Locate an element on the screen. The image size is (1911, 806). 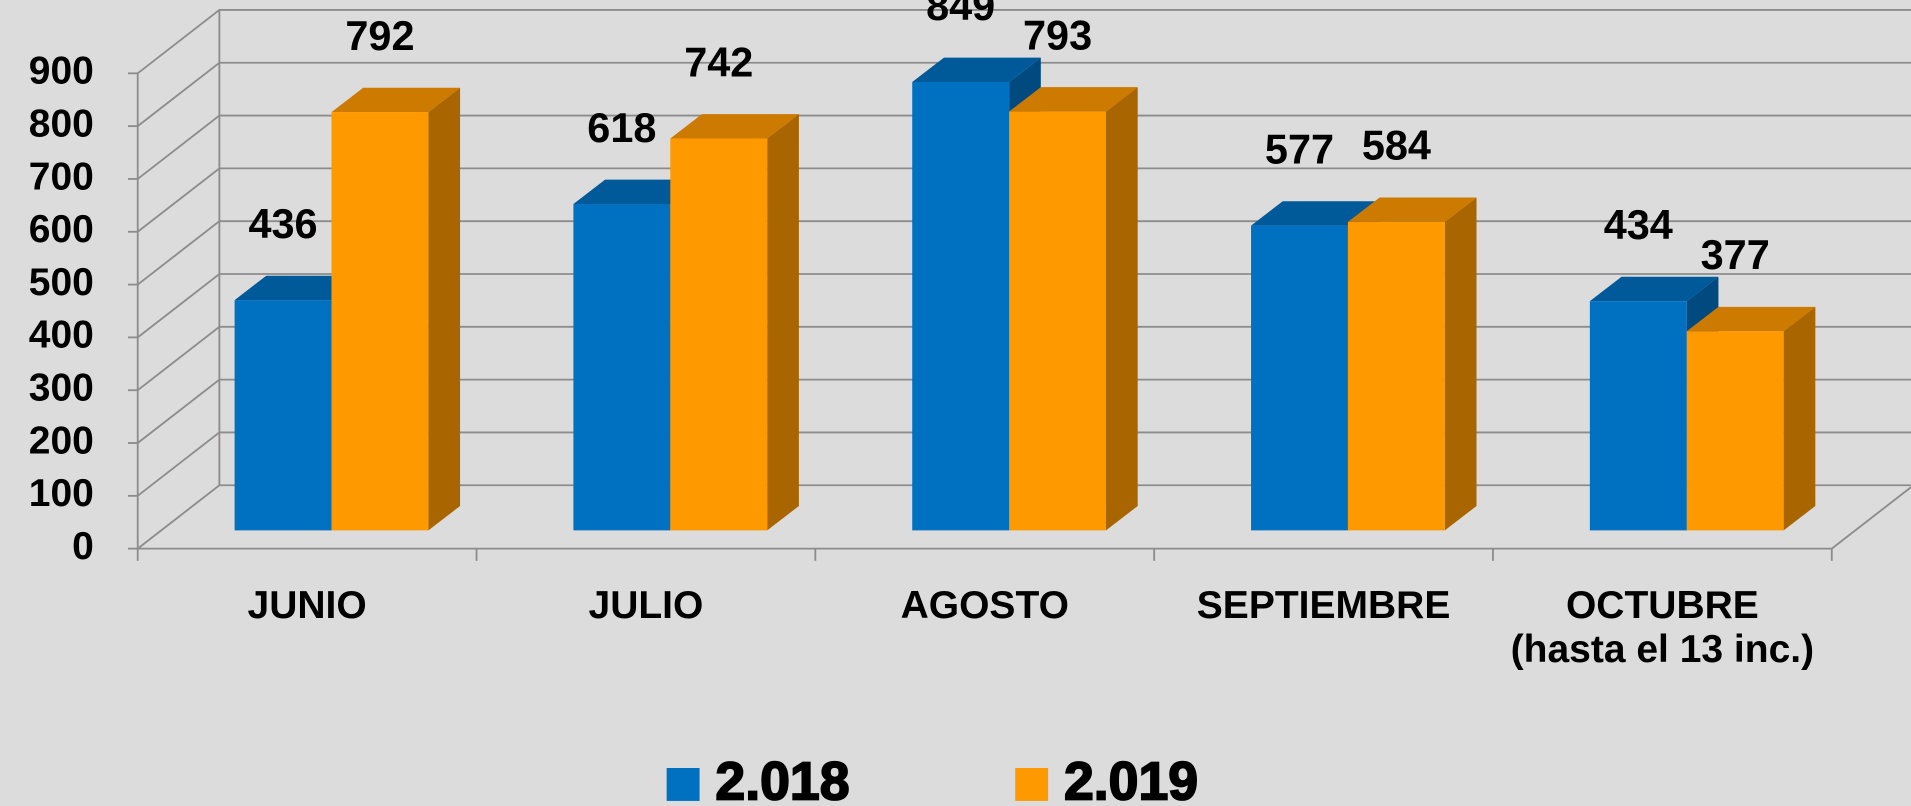
y-tick-label: 700 is located at coordinates (61, 176).